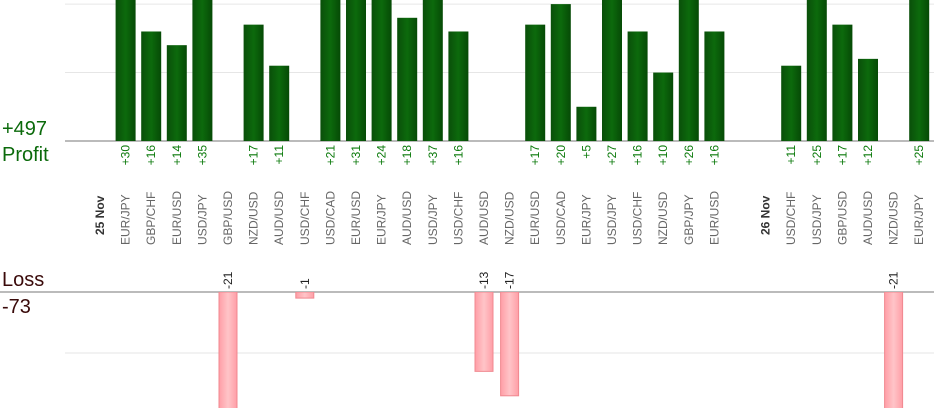 This screenshot has width=934, height=420. What do you see at coordinates (25, 155) in the screenshot?
I see `profit-label: Profit` at bounding box center [25, 155].